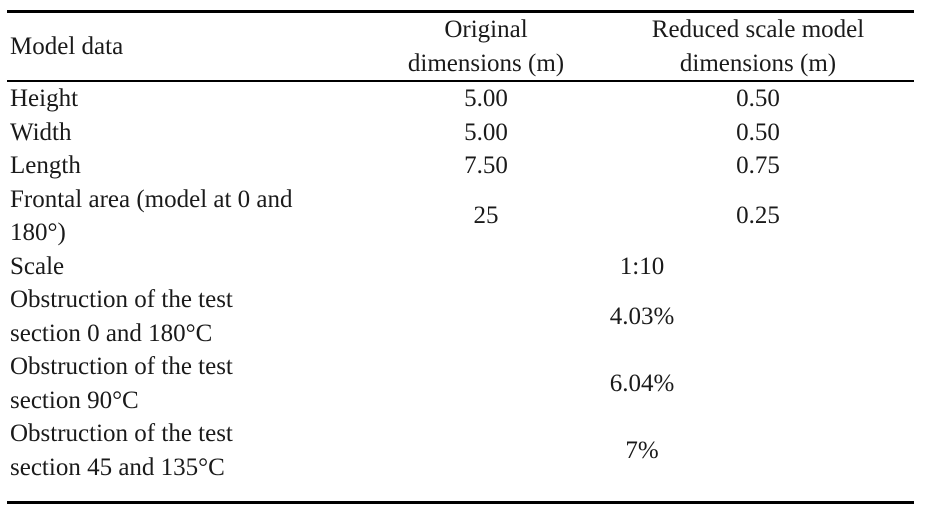 This screenshot has height=516, width=936. Describe the element at coordinates (45, 165) in the screenshot. I see `row-label-line: Length` at that location.